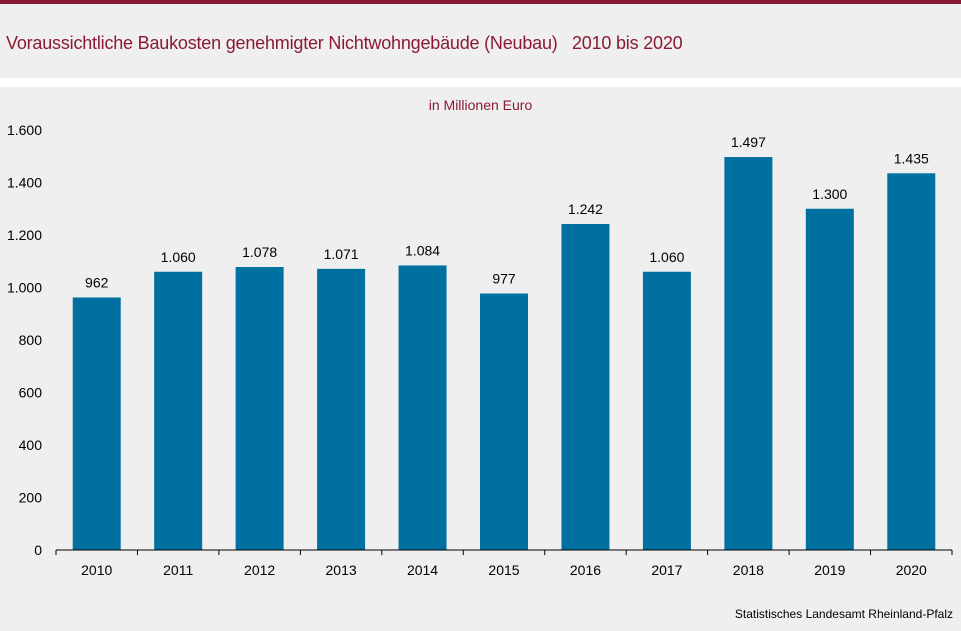 The image size is (961, 631). I want to click on x-tick-label: 2017, so click(666, 570).